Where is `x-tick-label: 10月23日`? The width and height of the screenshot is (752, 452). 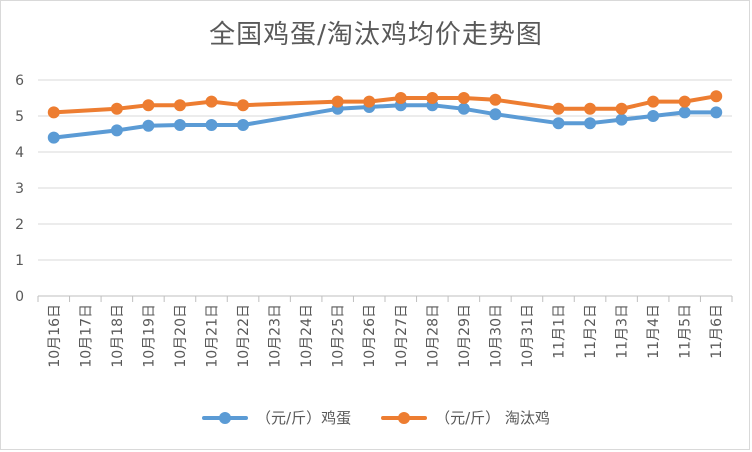 x-tick-label: 10月23日 is located at coordinates (276, 336).